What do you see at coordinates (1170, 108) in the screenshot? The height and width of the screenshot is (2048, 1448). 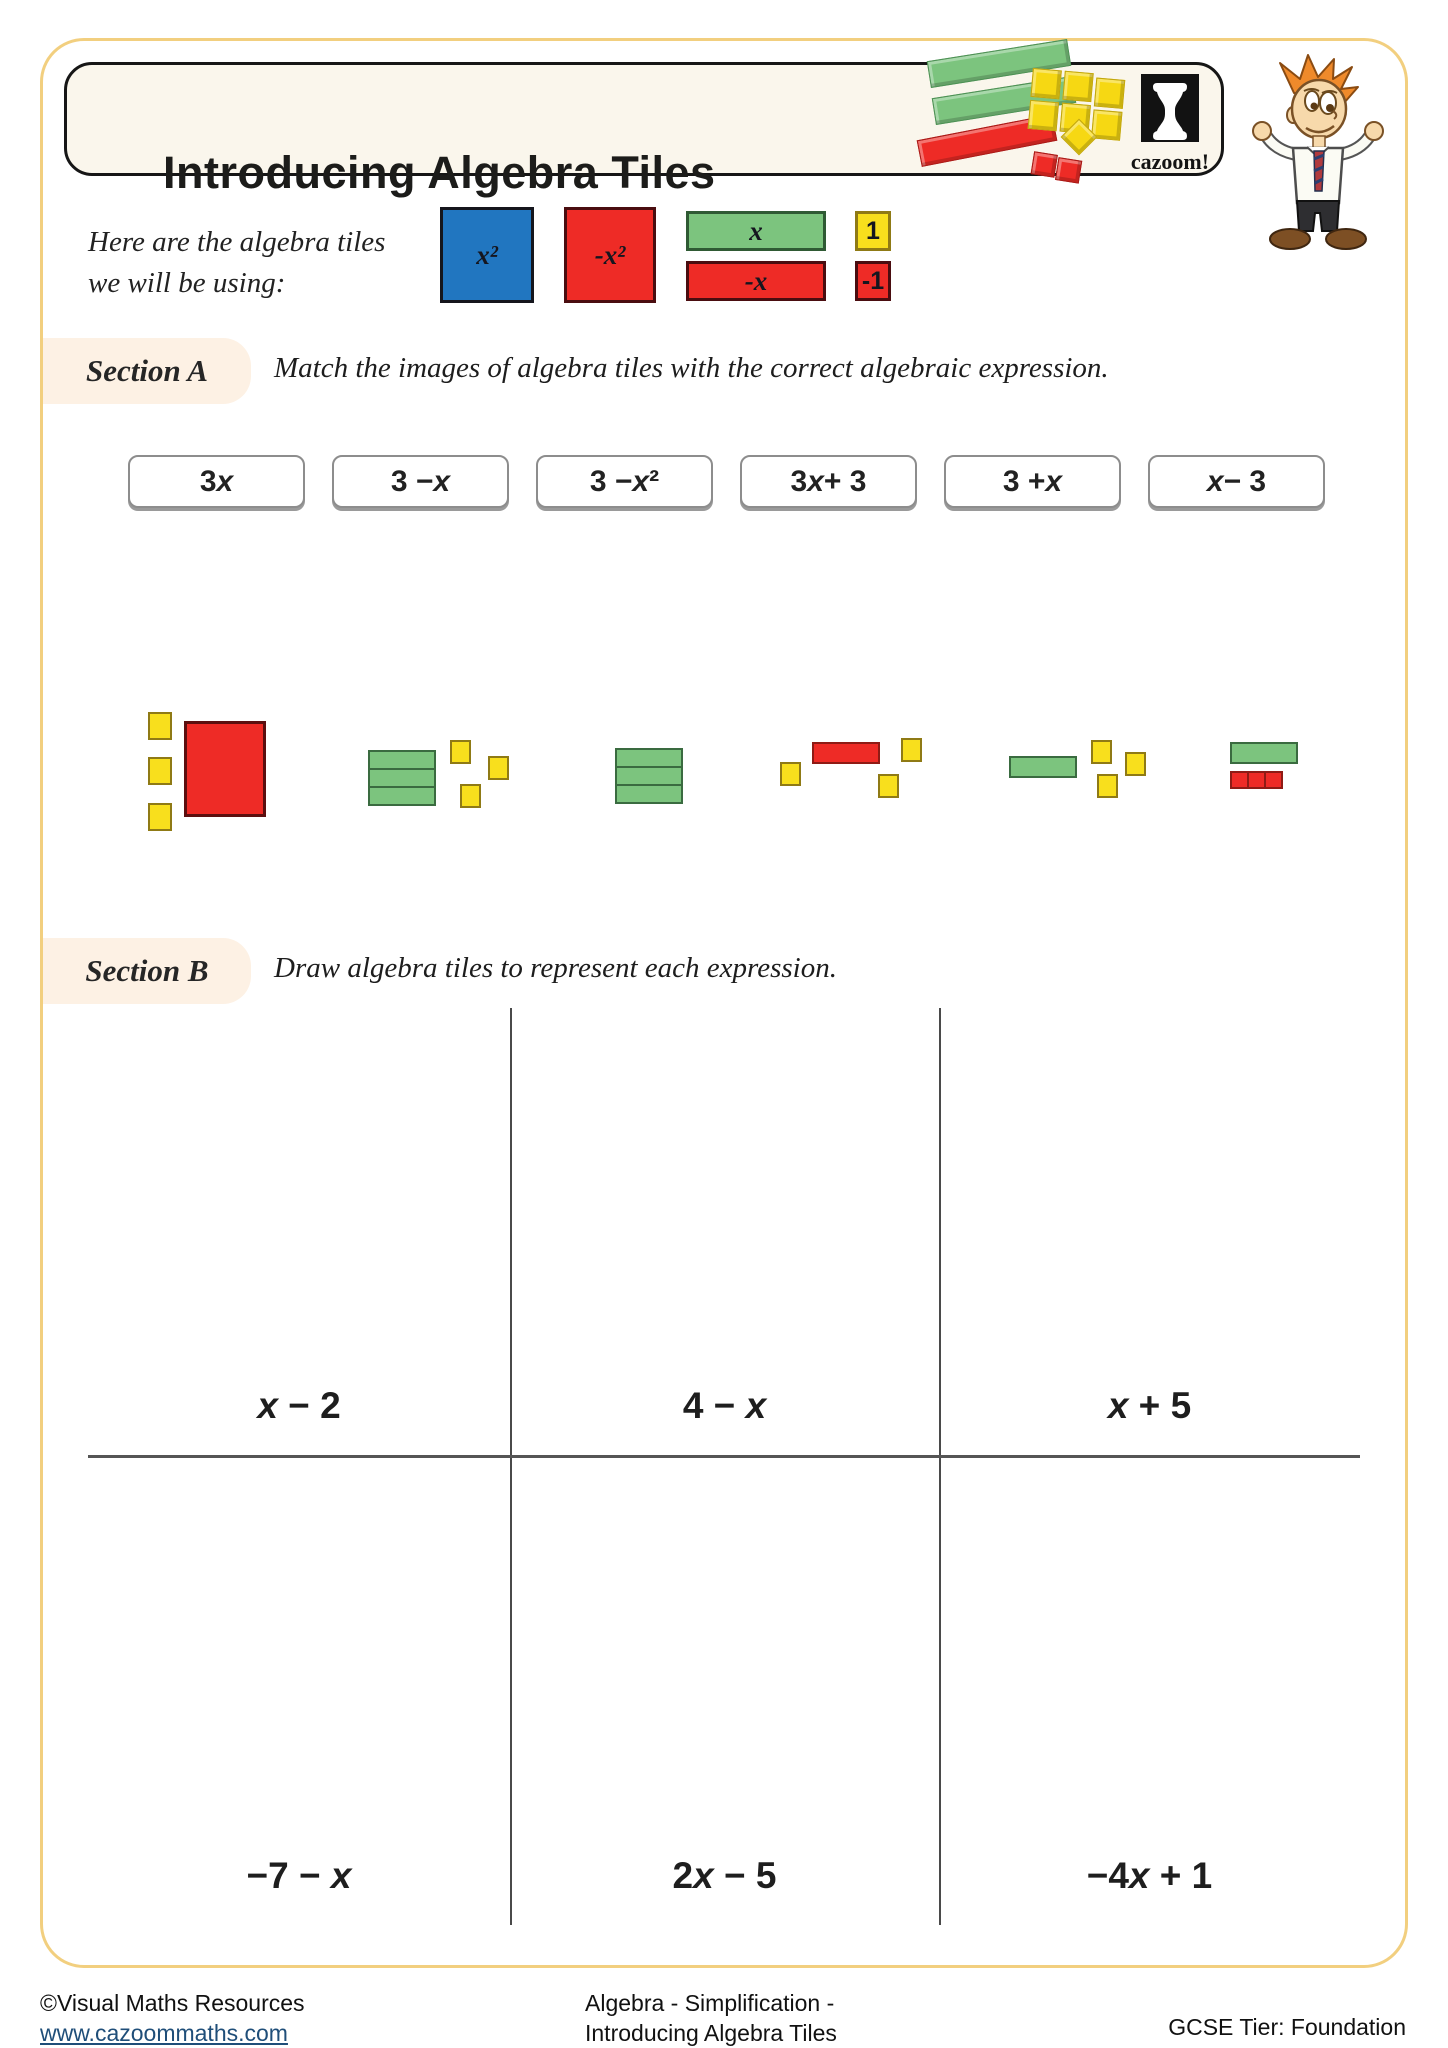 I see `cazoom-drum-icon` at bounding box center [1170, 108].